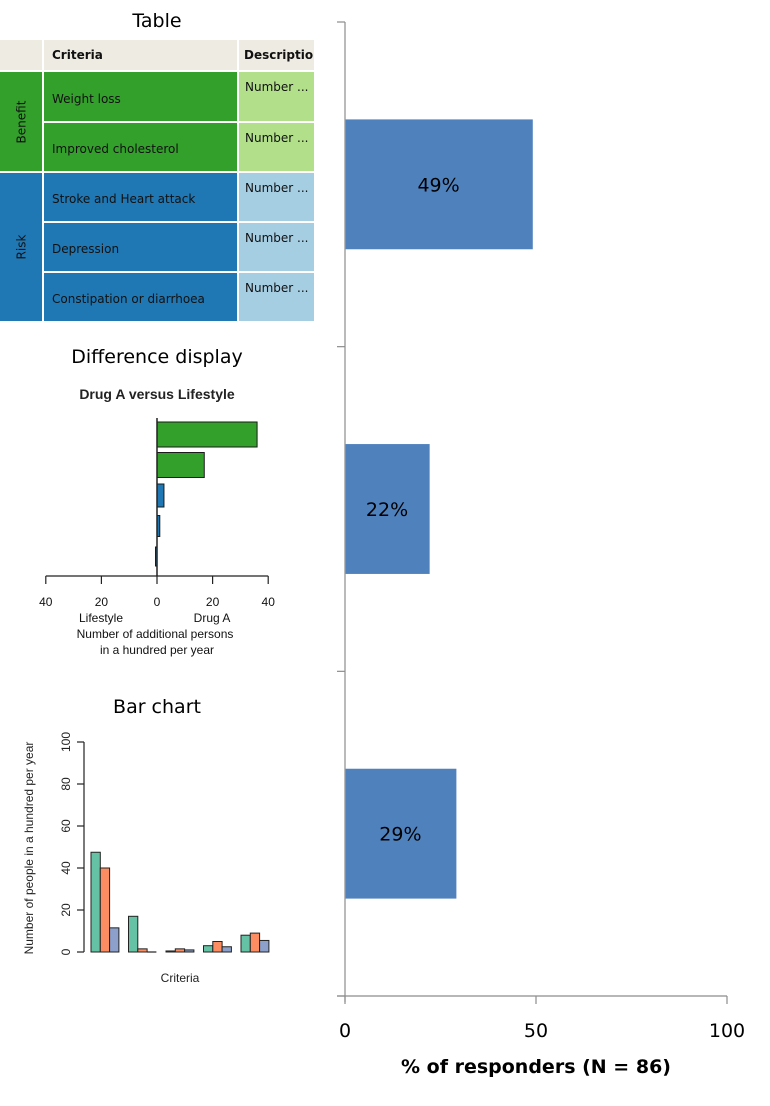 The image size is (770, 1106). What do you see at coordinates (140, 197) in the screenshot?
I see `table-row-criteria: Stroke and Heart attack` at bounding box center [140, 197].